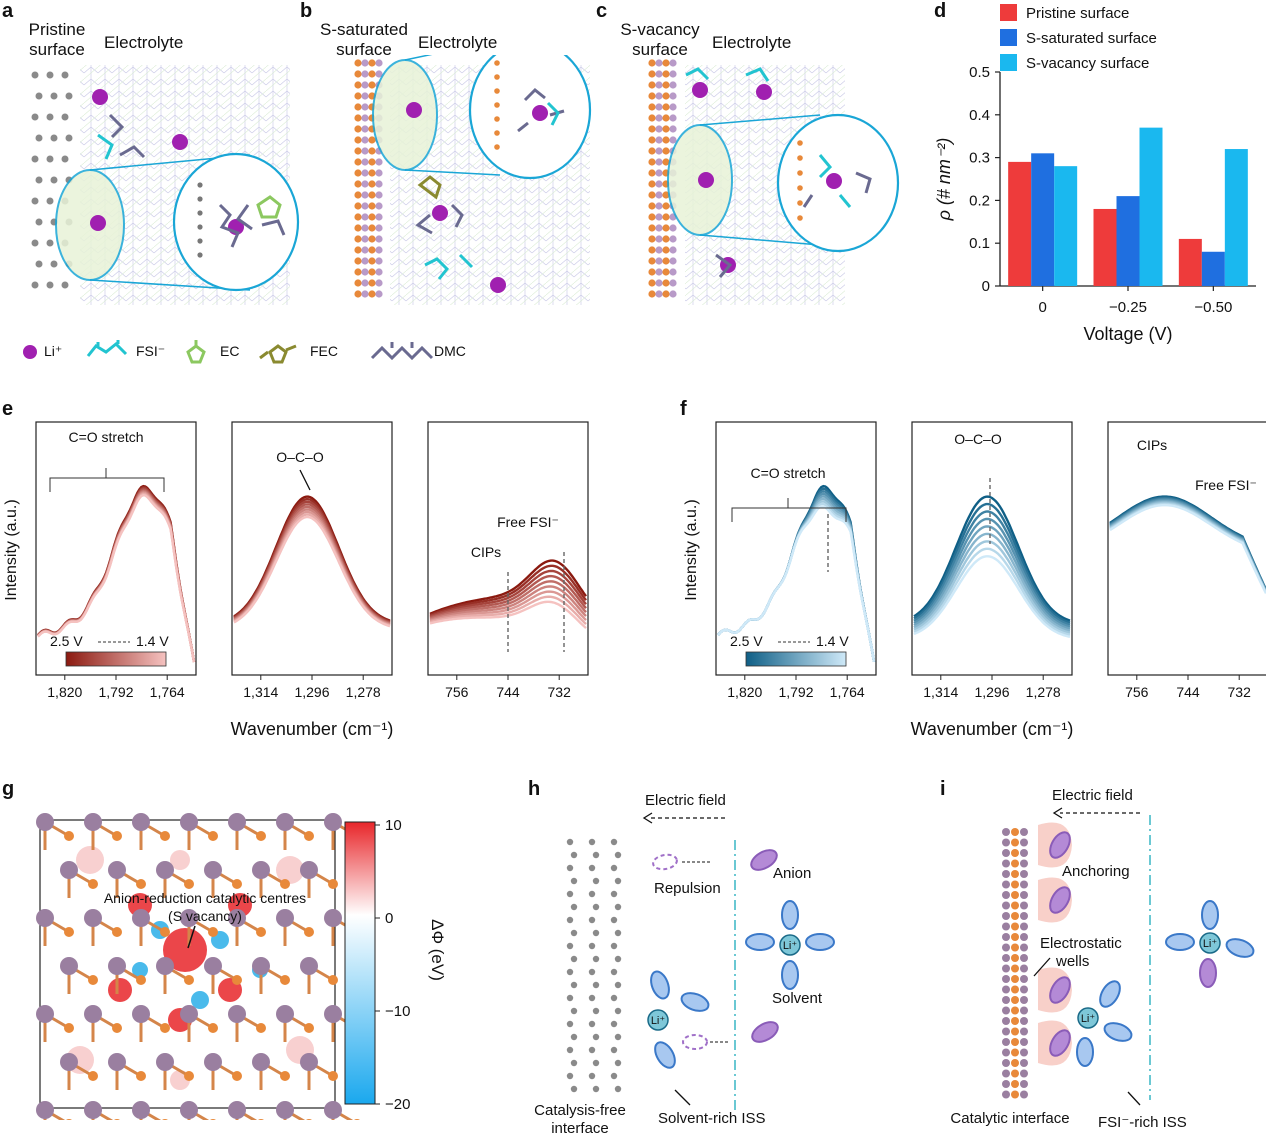 This screenshot has width=1266, height=1135. Describe the element at coordinates (792, 873) in the screenshot. I see `anion-label: Anion` at that location.